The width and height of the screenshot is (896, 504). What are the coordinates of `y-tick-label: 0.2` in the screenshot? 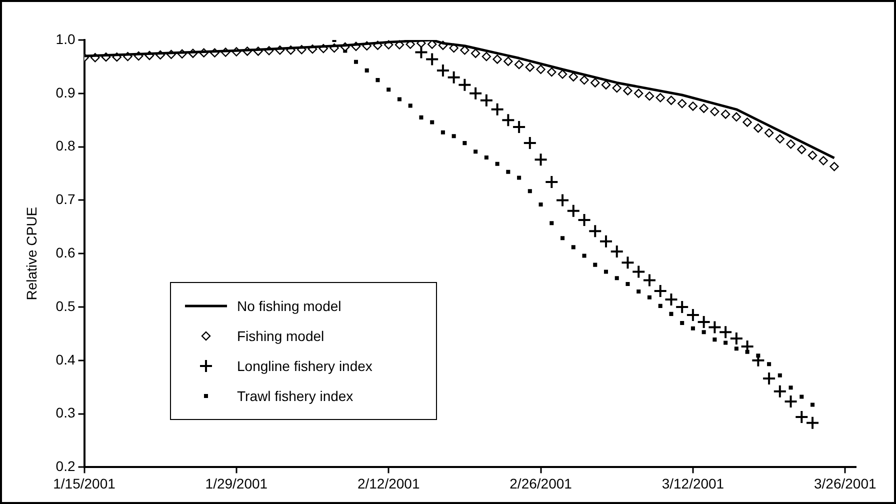 It's located at (66, 466).